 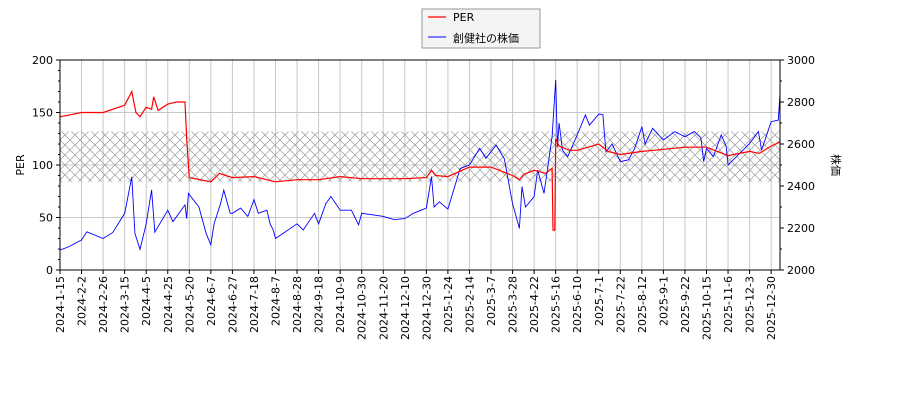 I want to click on x-tick-label: 2025-4-22, so click(x=534, y=304).